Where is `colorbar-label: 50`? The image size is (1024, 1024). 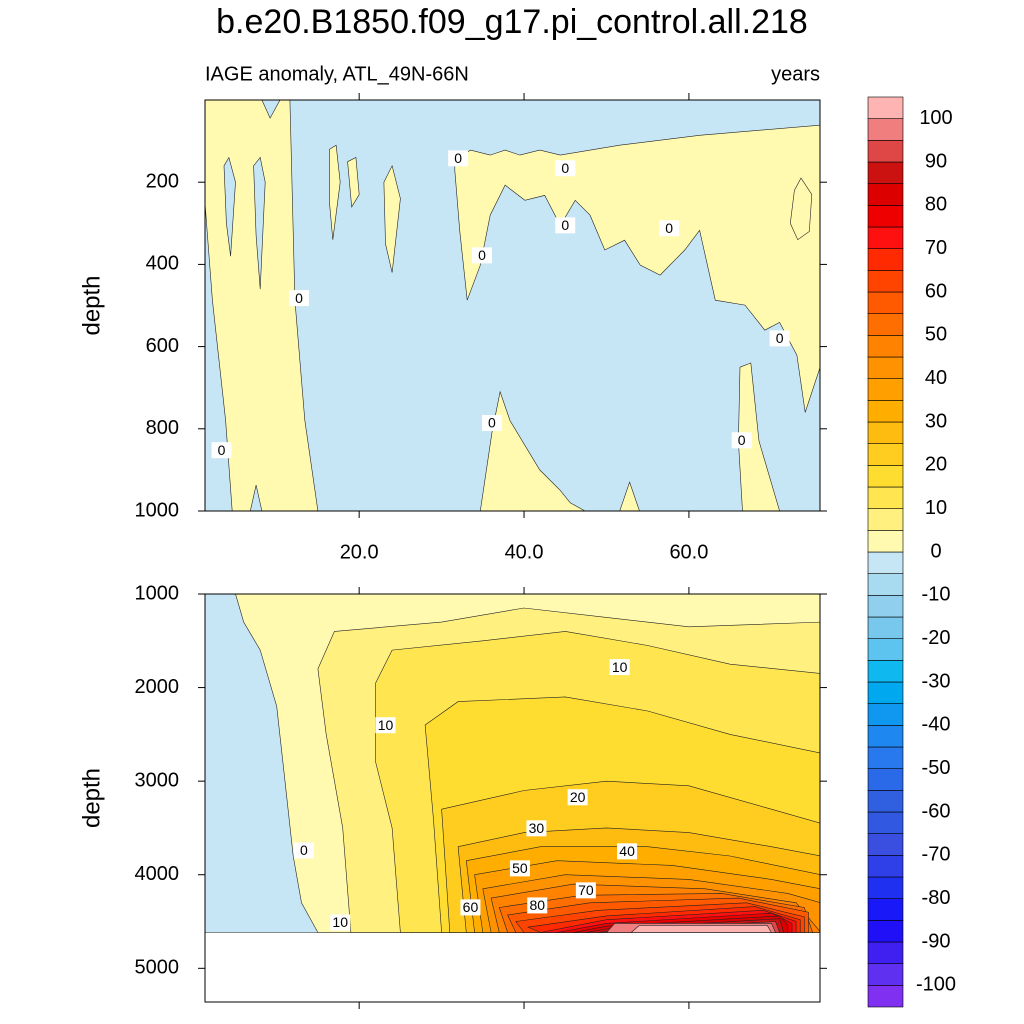 colorbar-label: 50 is located at coordinates (936, 335).